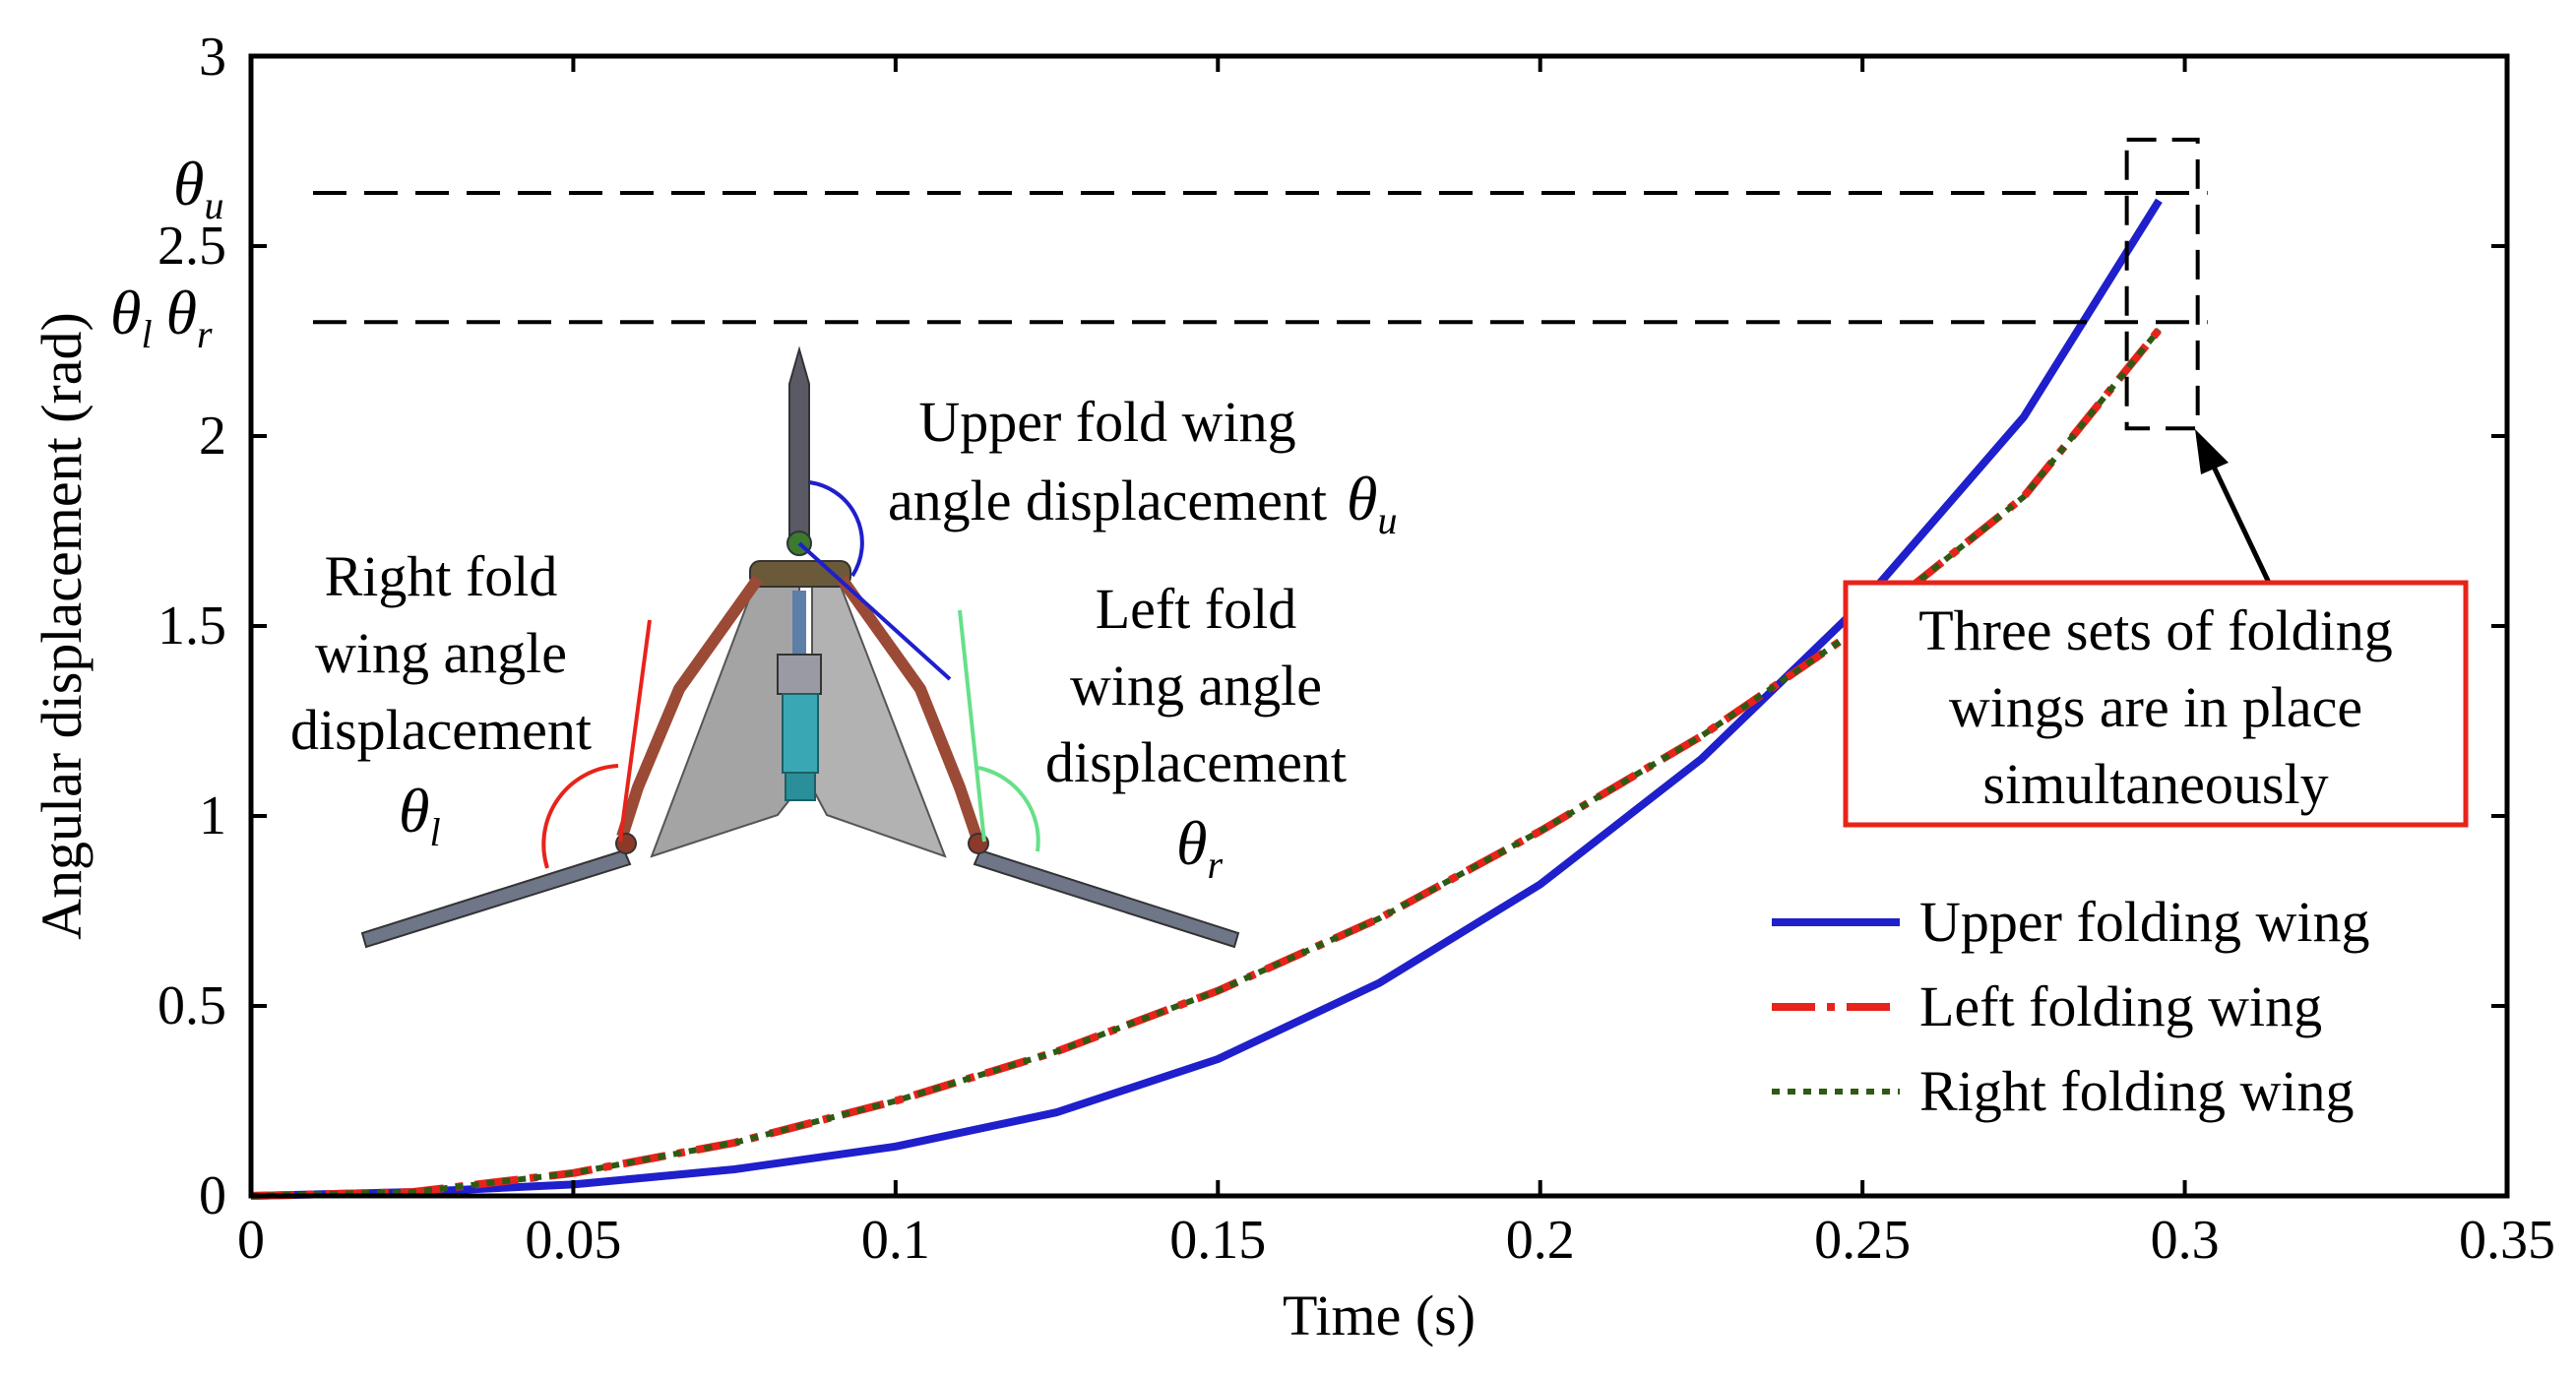 Image resolution: width=2576 pixels, height=1378 pixels. I want to click on upper-angle-arc, so click(836, 529).